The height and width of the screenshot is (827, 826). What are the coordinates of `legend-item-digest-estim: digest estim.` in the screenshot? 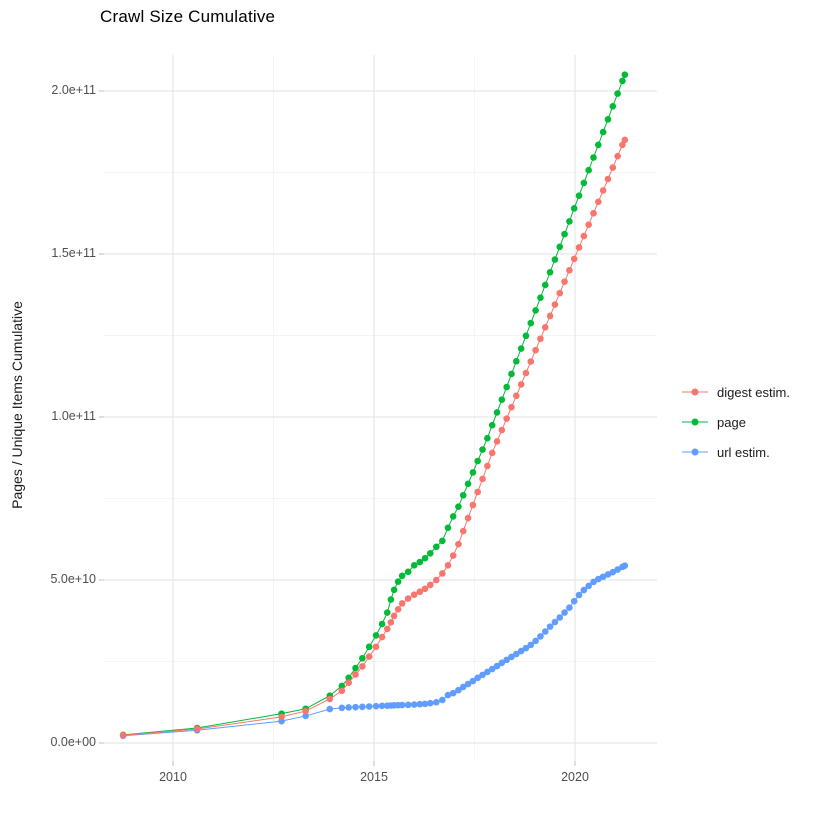 It's located at (735, 392).